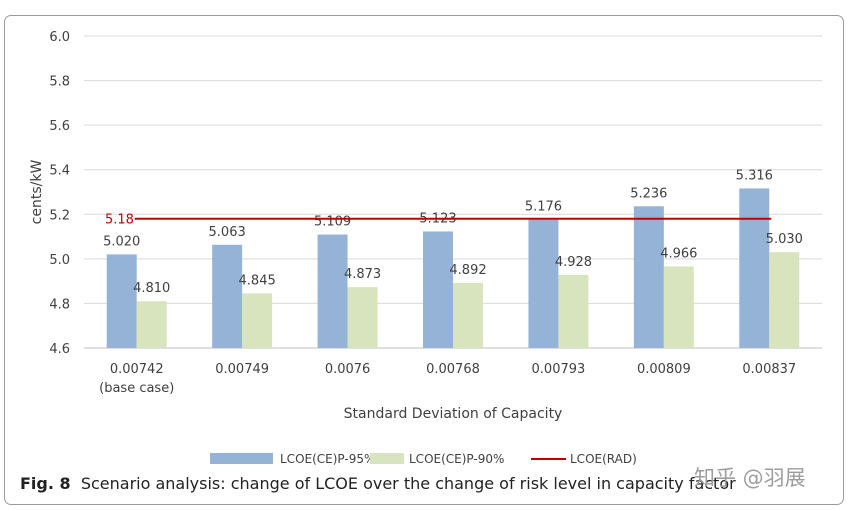  Describe the element at coordinates (241, 458) in the screenshot. I see `legend-swatch-p95` at that location.